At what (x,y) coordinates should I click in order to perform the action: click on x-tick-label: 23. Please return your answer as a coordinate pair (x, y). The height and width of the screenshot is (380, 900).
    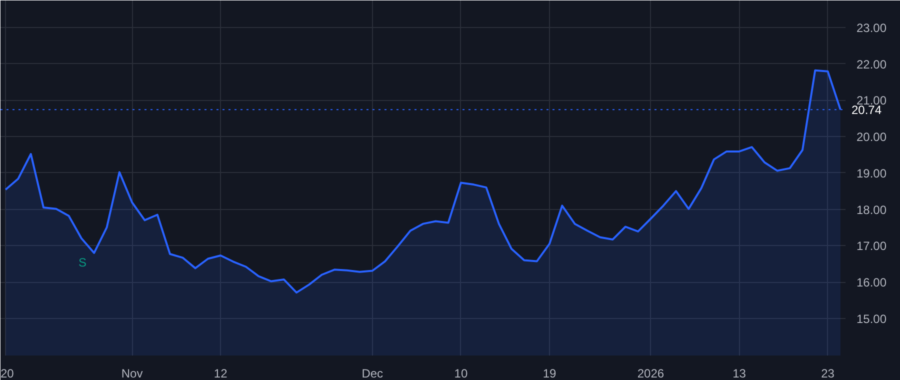
    Looking at the image, I should click on (828, 373).